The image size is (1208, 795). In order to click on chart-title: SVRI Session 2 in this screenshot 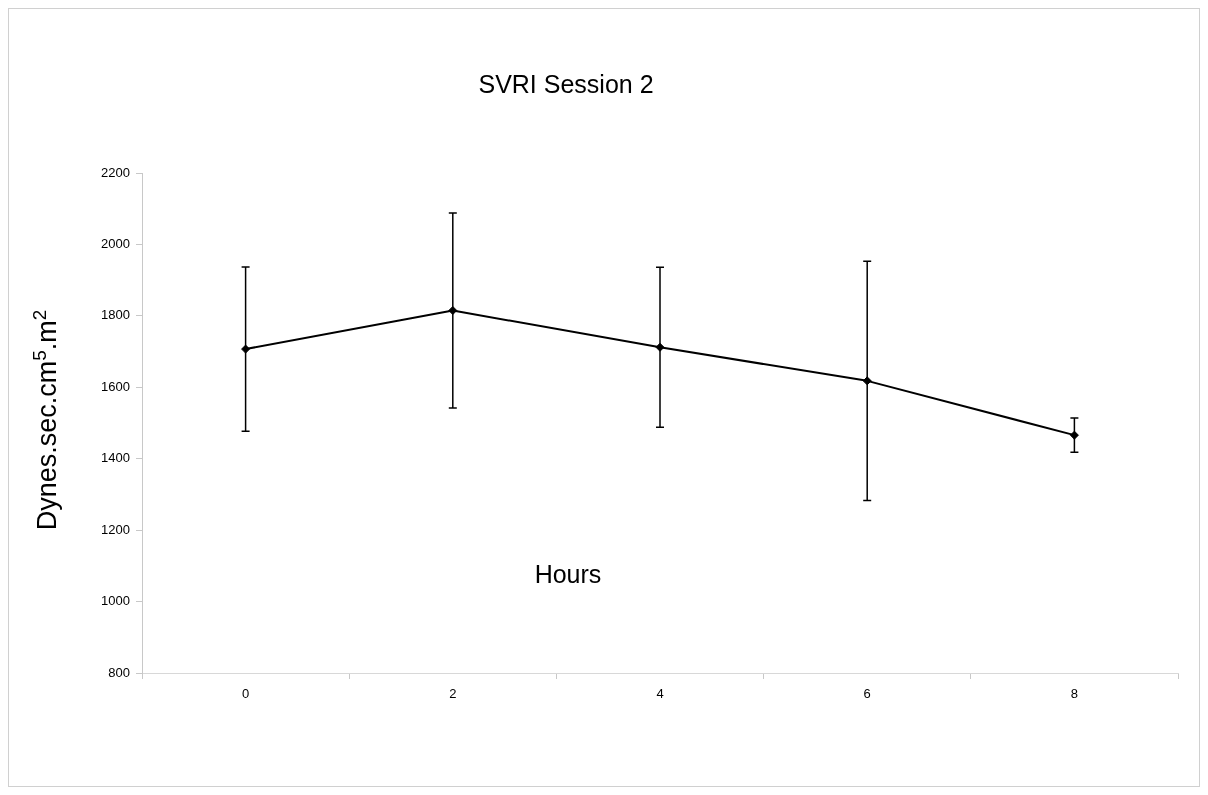, I will do `click(566, 84)`.